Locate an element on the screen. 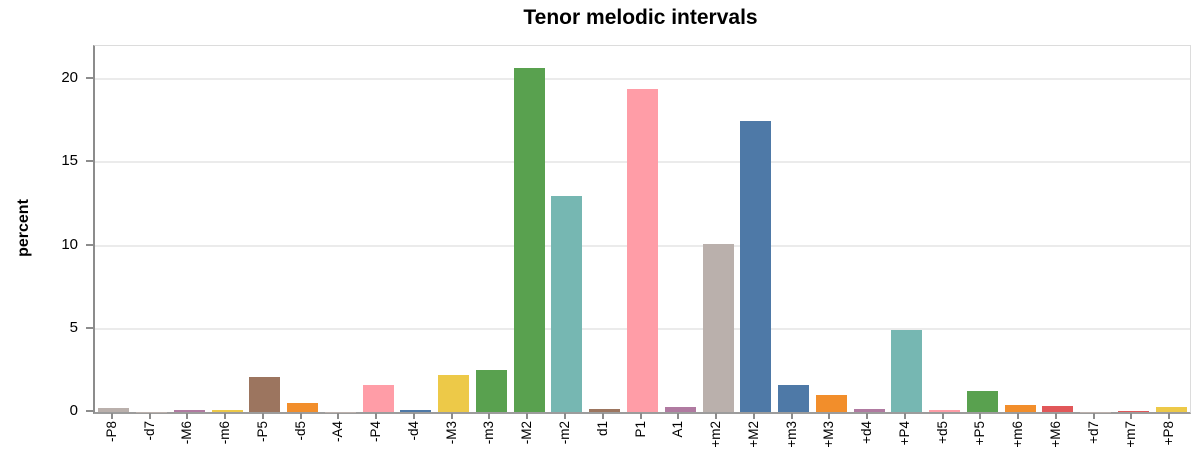 This screenshot has height=467, width=1200. bar-+P4 is located at coordinates (907, 370).